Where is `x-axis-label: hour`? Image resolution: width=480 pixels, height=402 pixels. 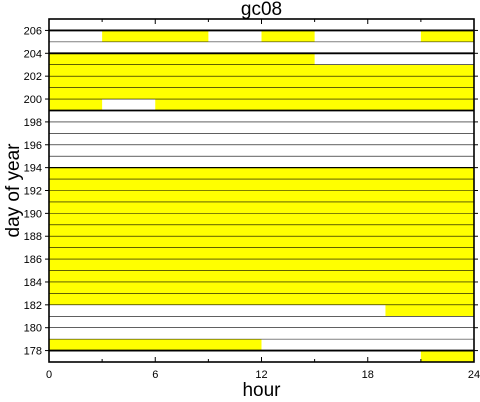 x-axis-label: hour is located at coordinates (261, 390).